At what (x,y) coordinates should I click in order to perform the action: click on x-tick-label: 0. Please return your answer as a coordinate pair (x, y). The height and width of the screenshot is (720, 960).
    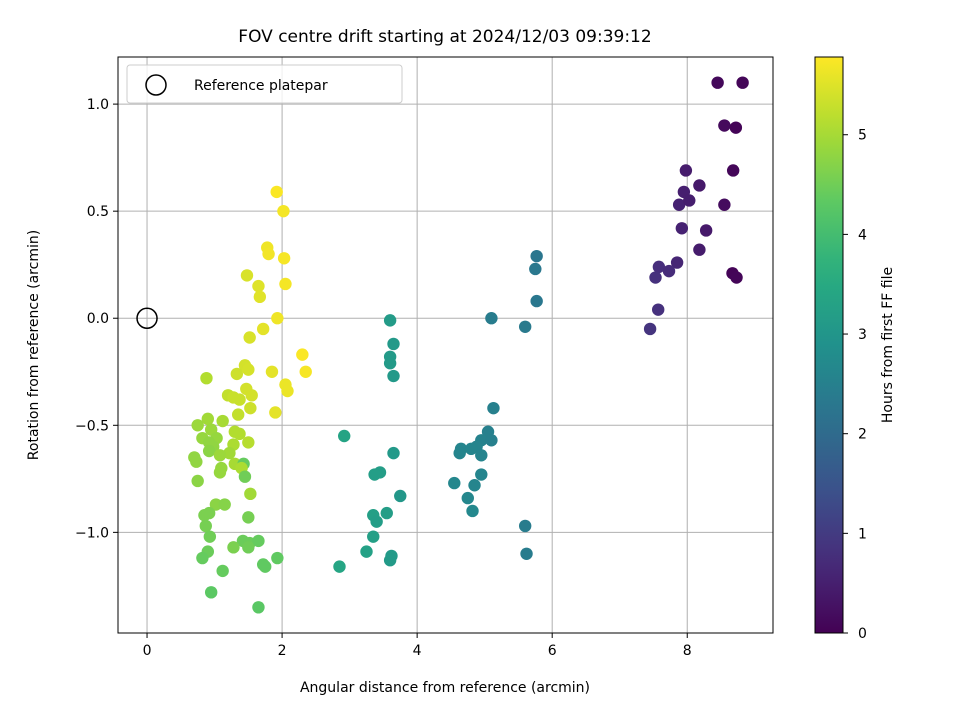
    Looking at the image, I should click on (147, 651).